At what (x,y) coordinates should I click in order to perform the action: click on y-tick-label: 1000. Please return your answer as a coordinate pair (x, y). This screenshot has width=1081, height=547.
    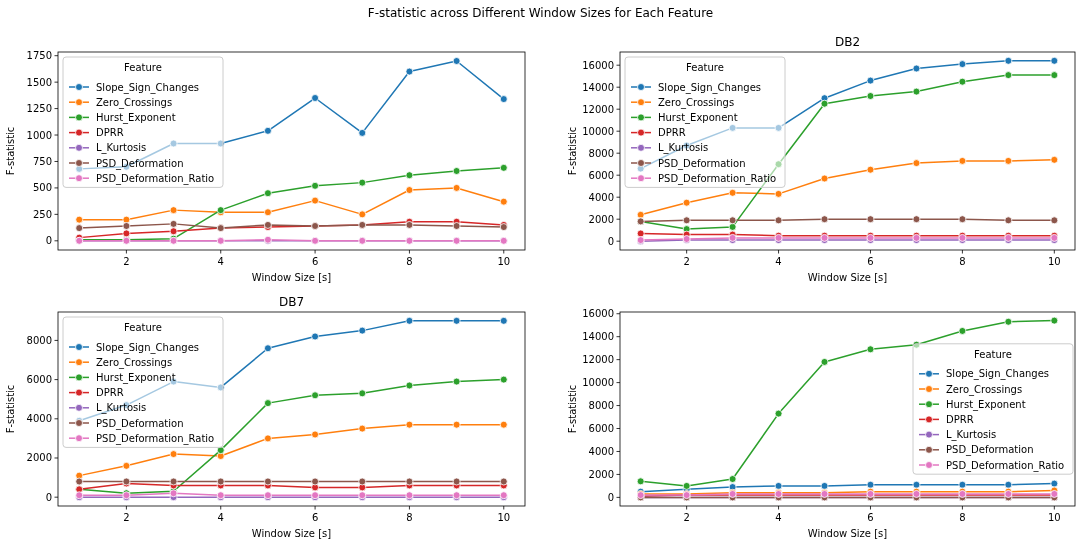
    Looking at the image, I should click on (39, 135).